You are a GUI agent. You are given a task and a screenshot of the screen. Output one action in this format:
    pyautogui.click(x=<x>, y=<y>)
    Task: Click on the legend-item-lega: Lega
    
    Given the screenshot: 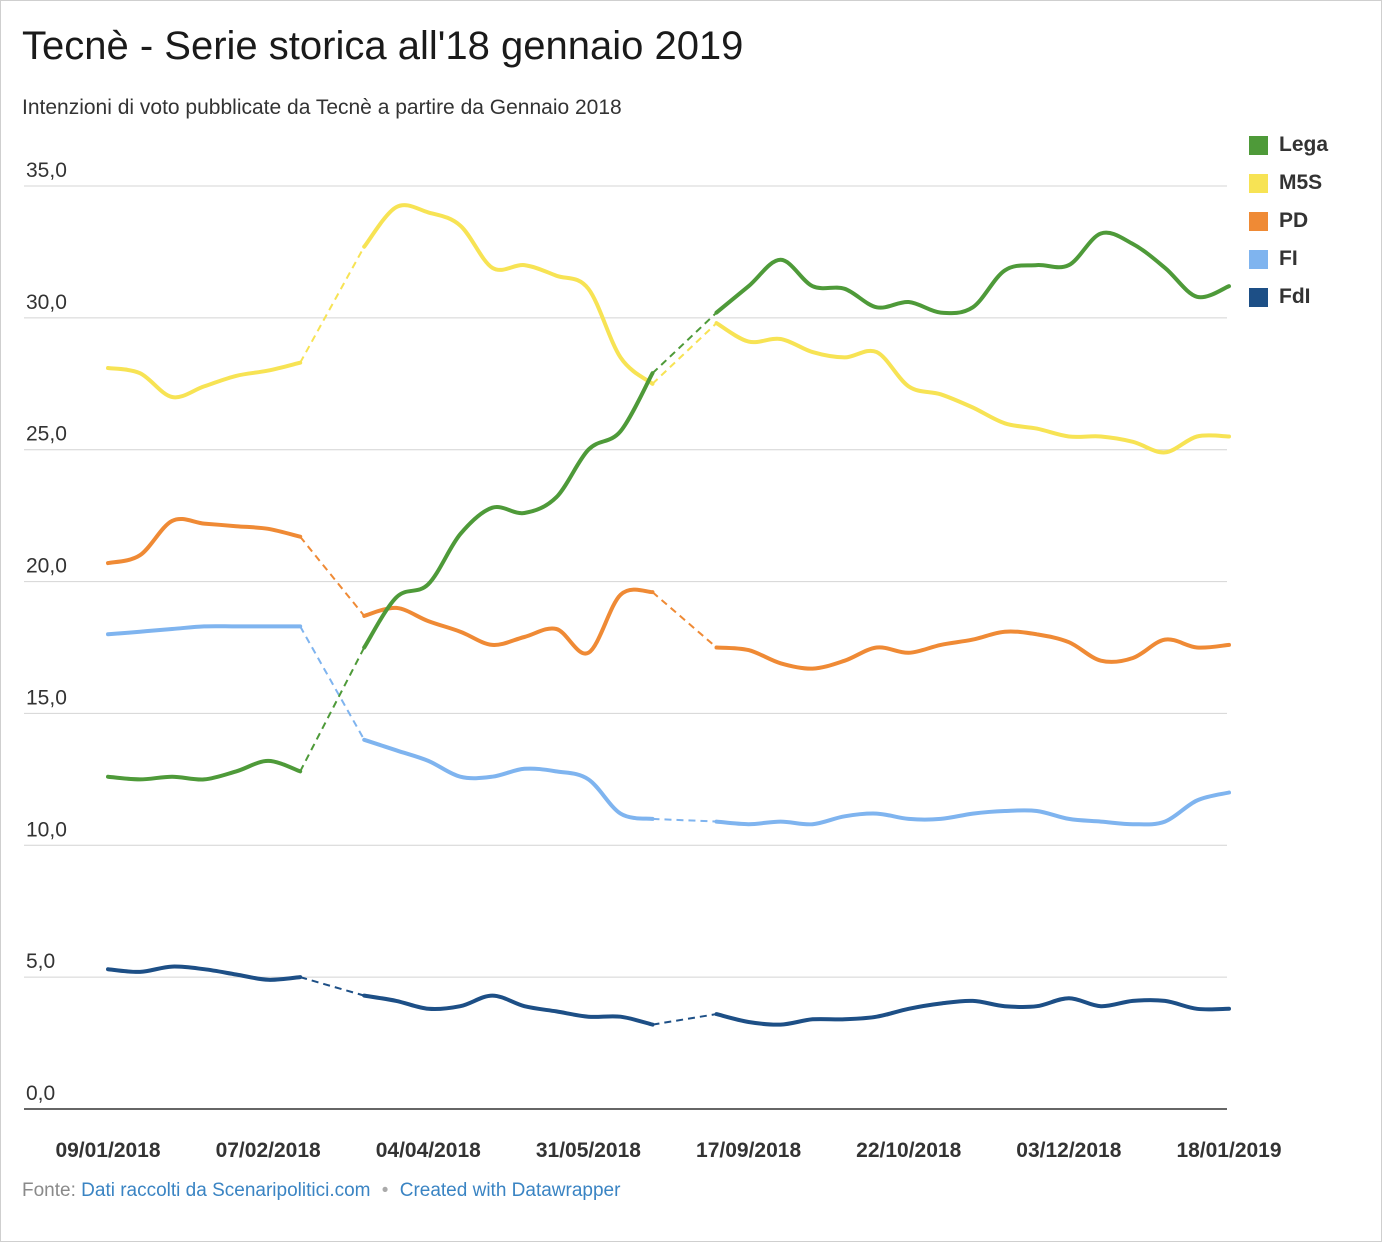 What is the action you would take?
    pyautogui.click(x=1288, y=145)
    